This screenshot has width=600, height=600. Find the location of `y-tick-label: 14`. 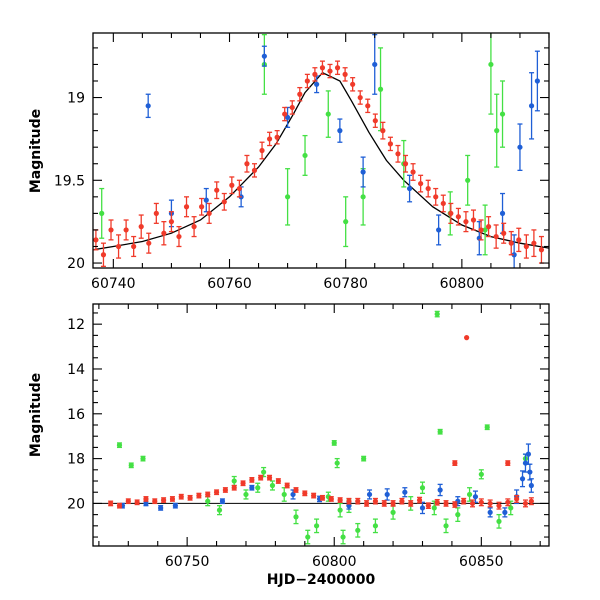

y-tick-label: 14 is located at coordinates (76, 370).